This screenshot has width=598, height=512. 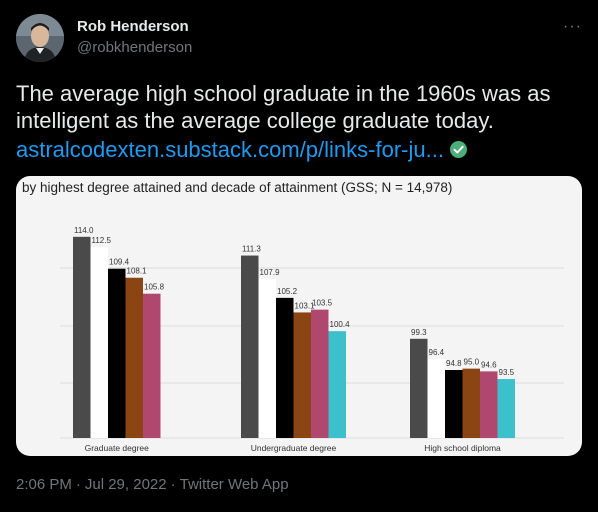 What do you see at coordinates (419, 332) in the screenshot?
I see `bar-value-label: 99.3` at bounding box center [419, 332].